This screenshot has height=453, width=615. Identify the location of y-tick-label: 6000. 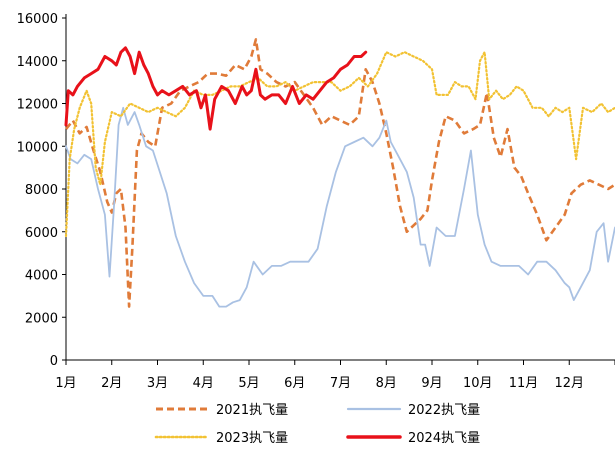
(41, 233).